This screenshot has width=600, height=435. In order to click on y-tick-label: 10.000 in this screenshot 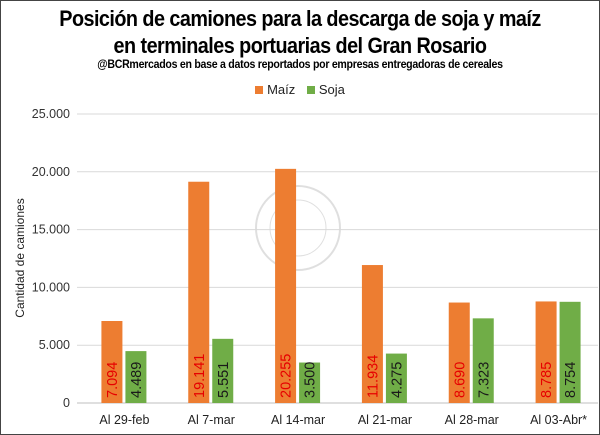, I will do `click(51, 287)`.